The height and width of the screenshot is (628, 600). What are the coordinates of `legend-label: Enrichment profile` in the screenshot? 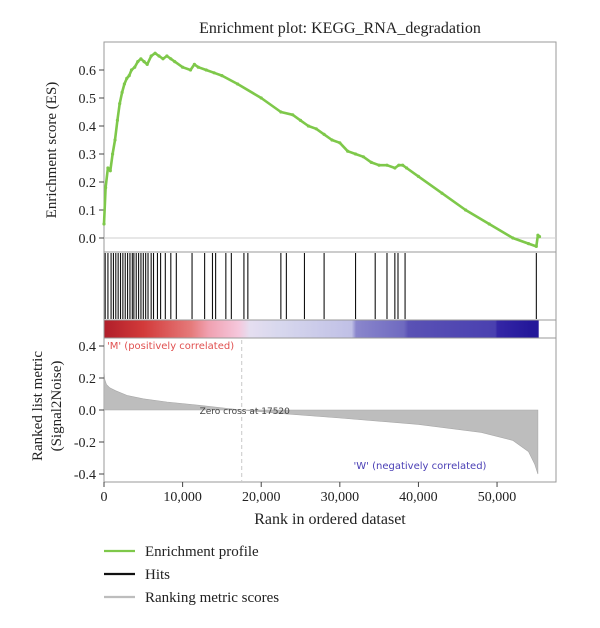 It's located at (202, 552).